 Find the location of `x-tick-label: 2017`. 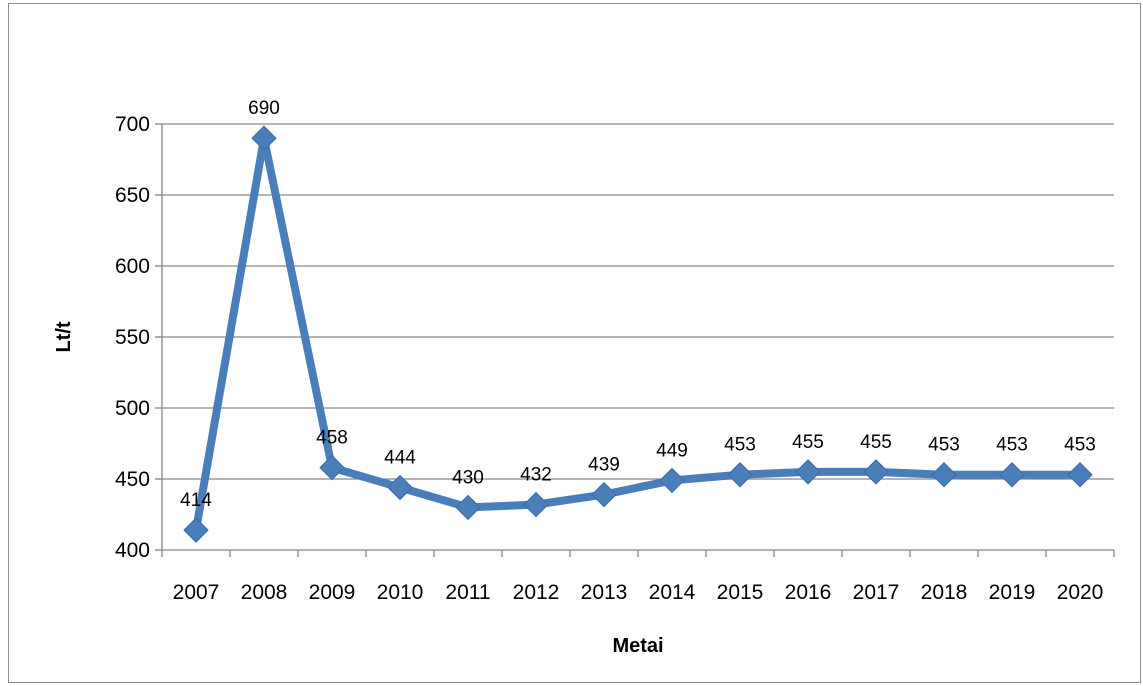

x-tick-label: 2017 is located at coordinates (876, 592).